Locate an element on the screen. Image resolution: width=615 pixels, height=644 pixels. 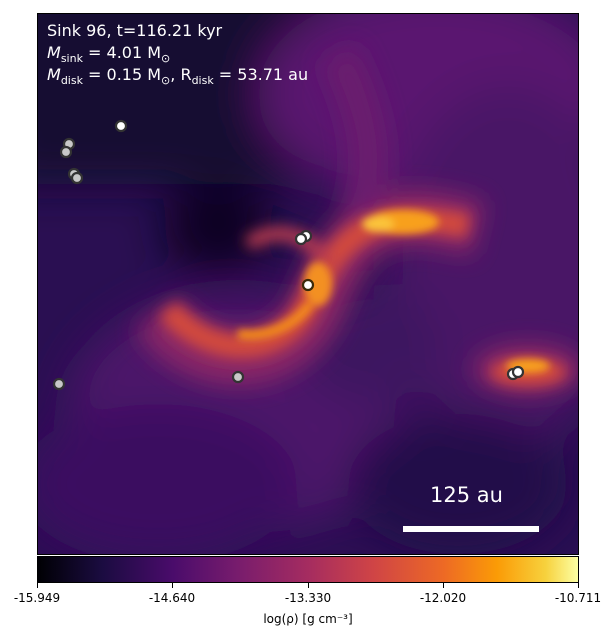
disk-radius-sub: disk is located at coordinates (202, 81).